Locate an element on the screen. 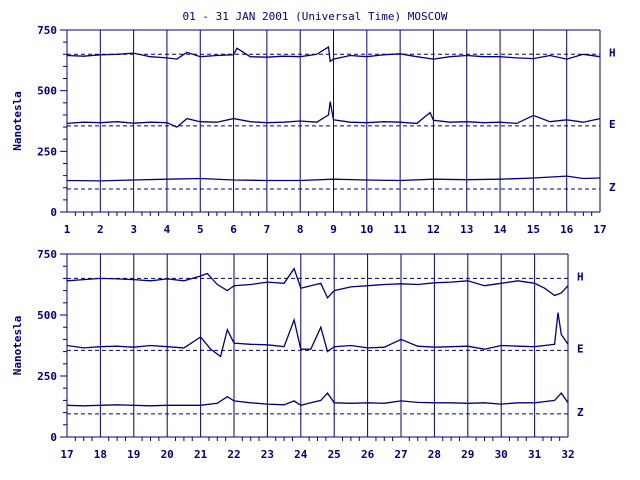 The height and width of the screenshot is (480, 640). x-tick-label: 31 is located at coordinates (535, 454).